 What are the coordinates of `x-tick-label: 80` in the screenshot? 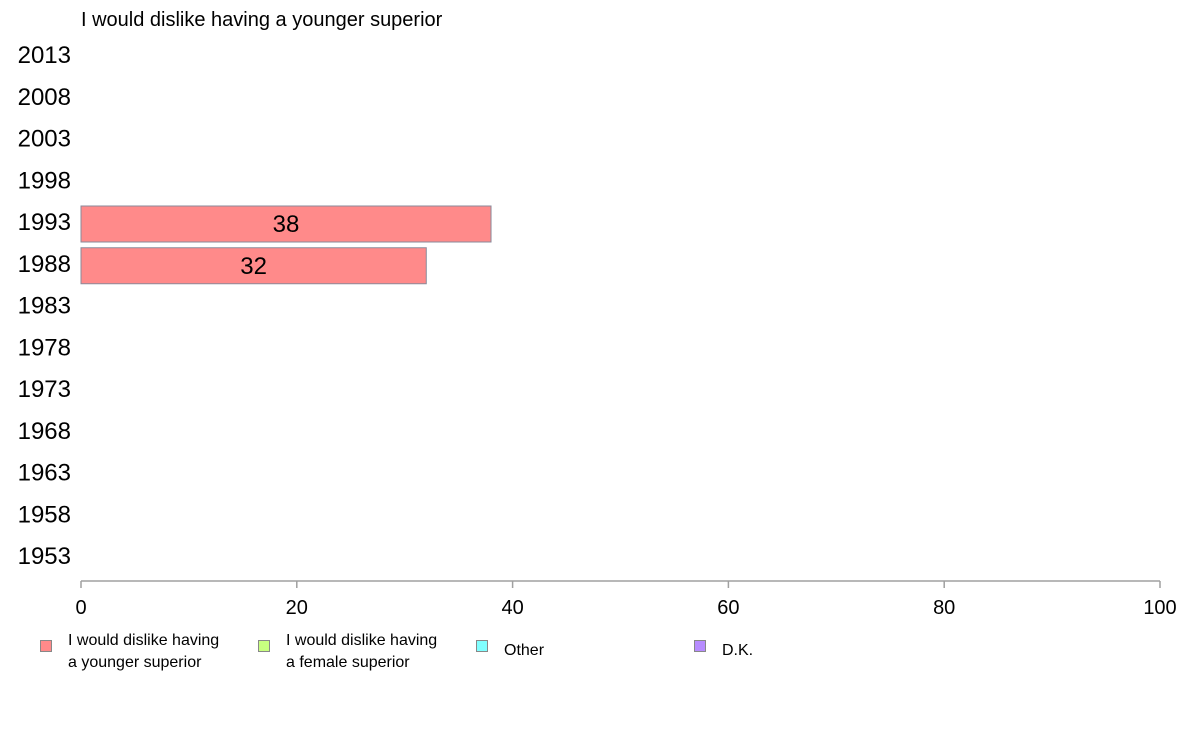 It's located at (944, 608).